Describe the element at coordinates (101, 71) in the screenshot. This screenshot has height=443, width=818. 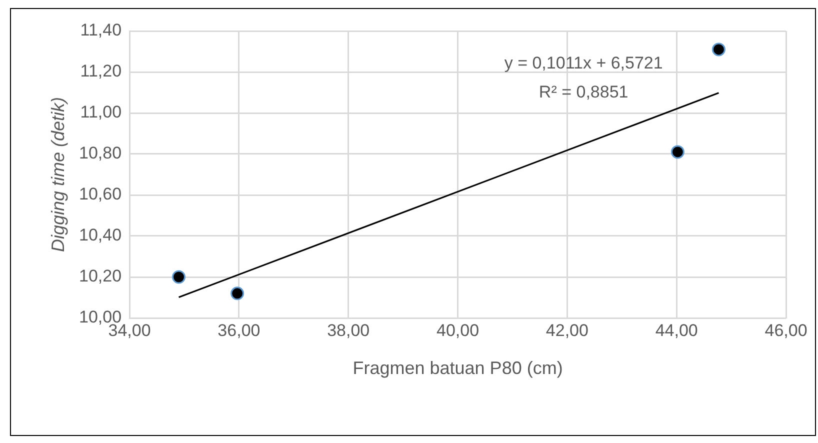
I see `y-tick-label: 11,20` at that location.